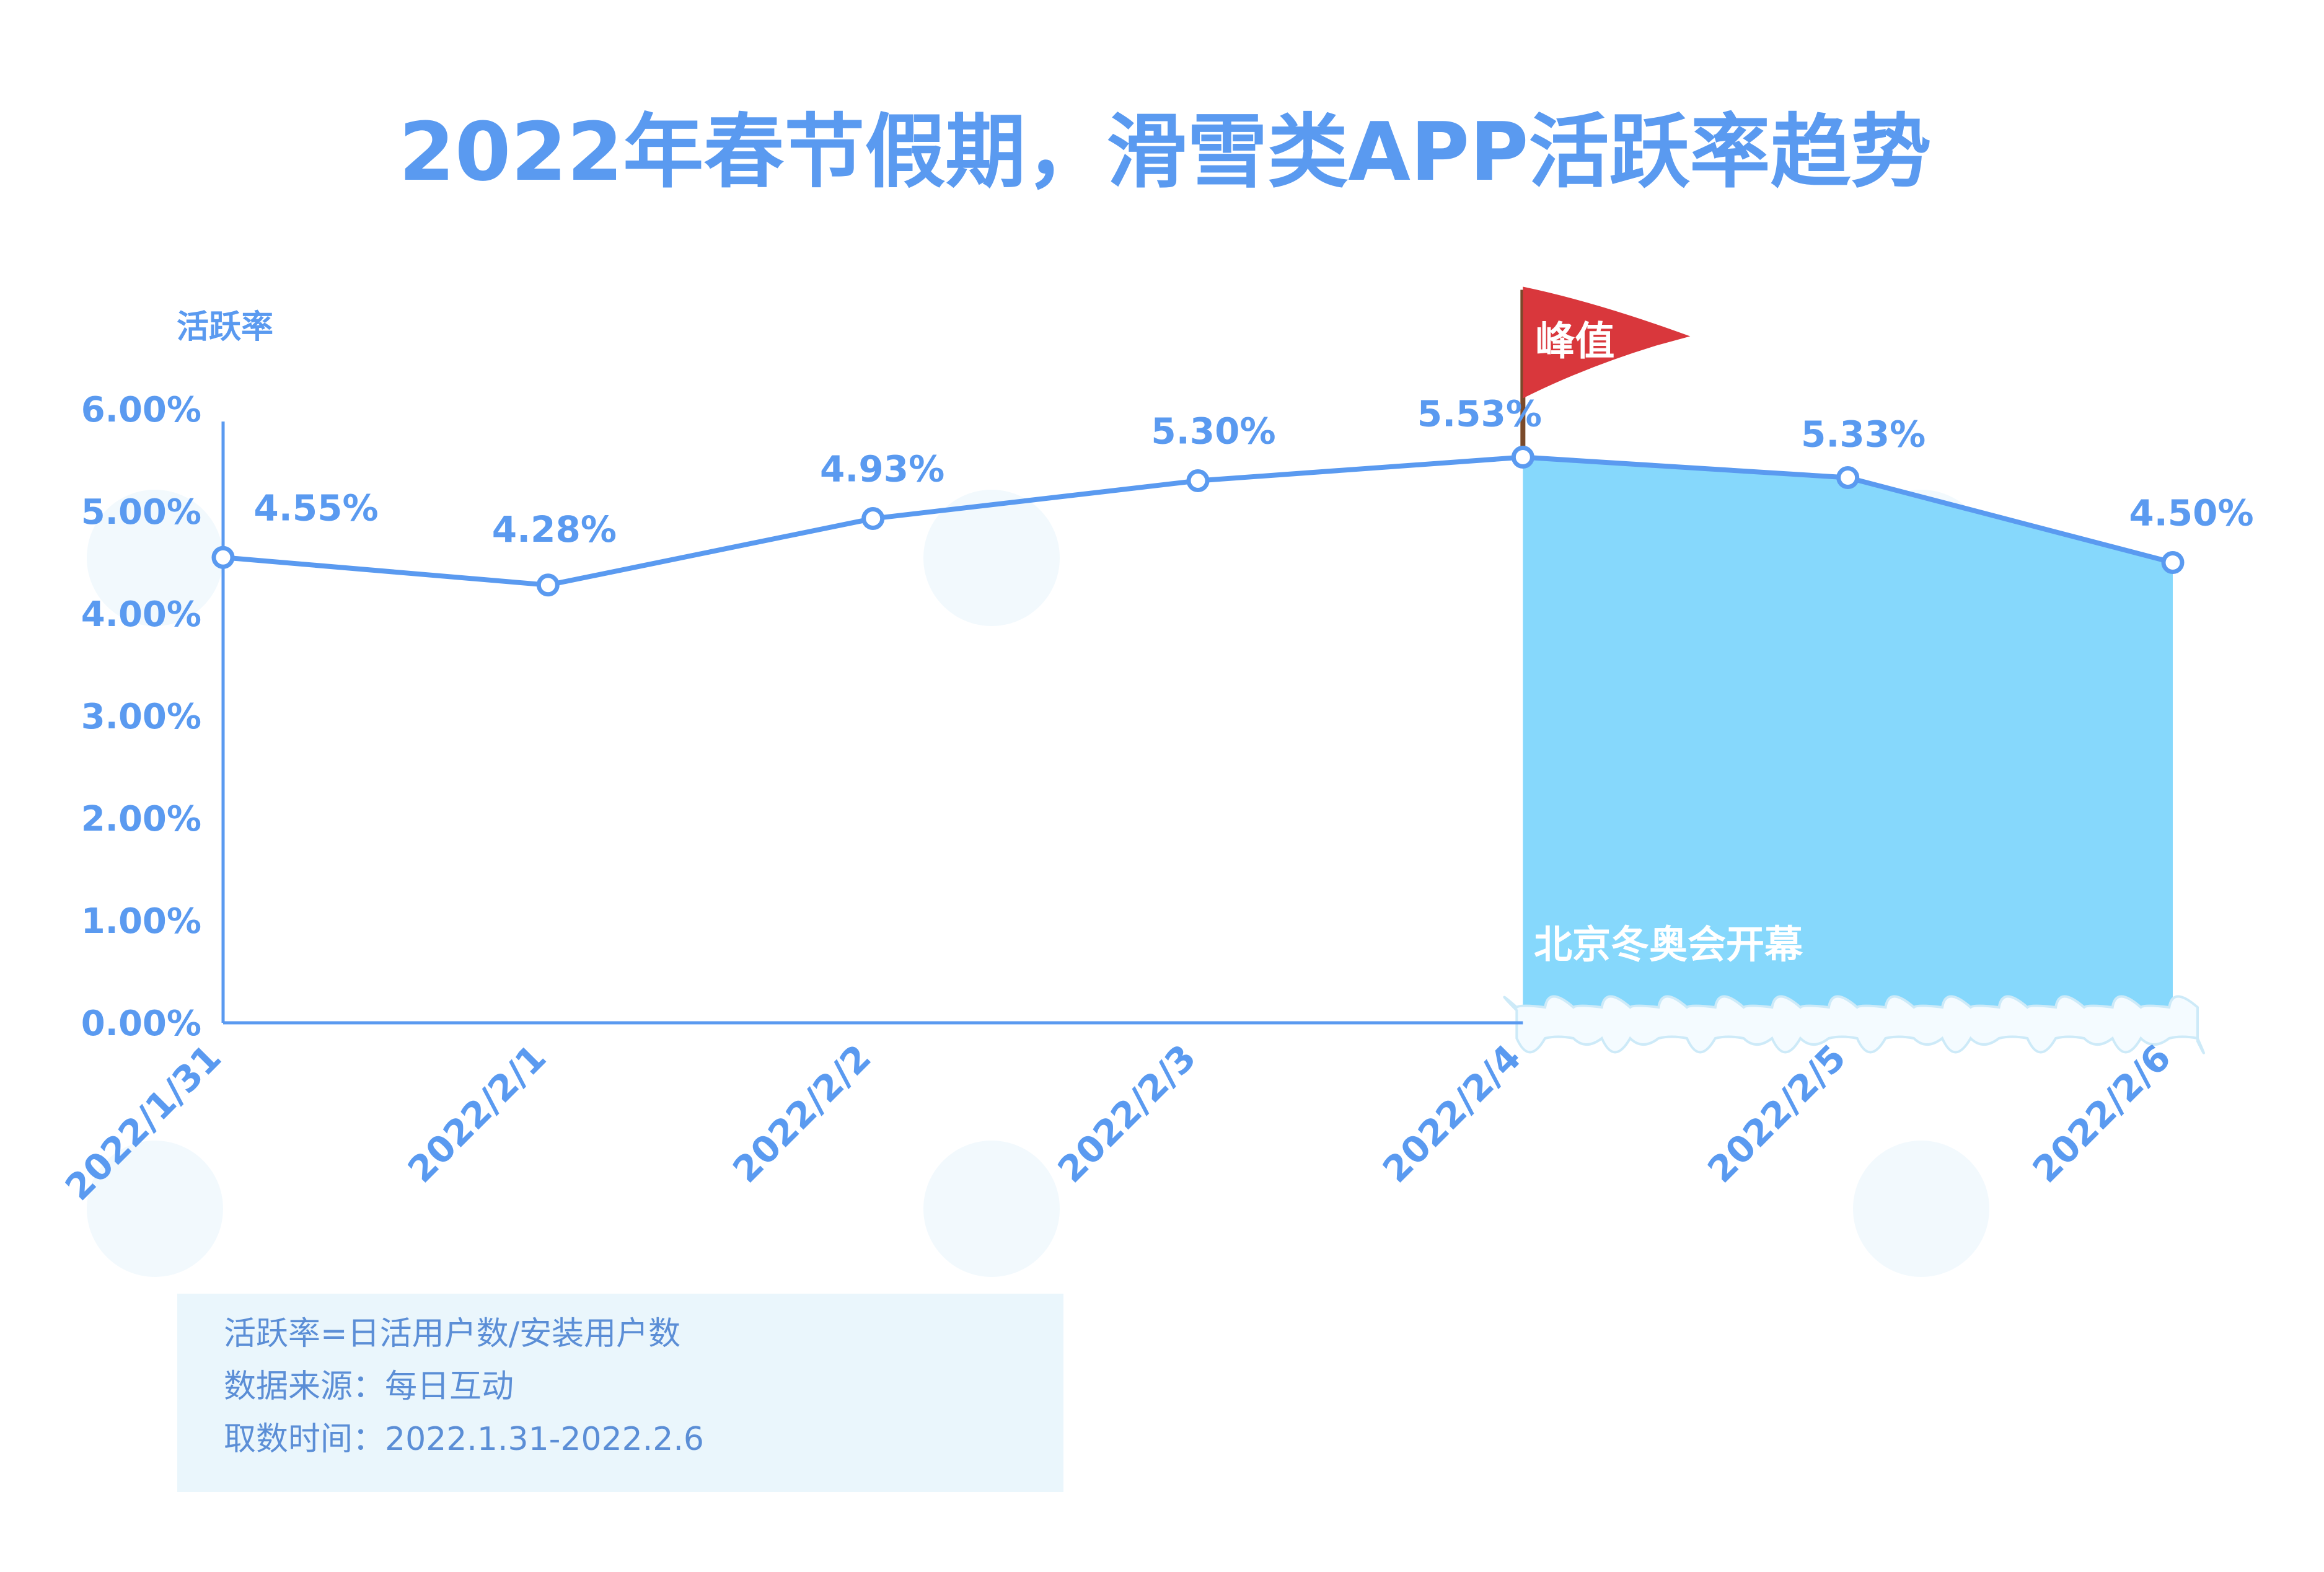 The image size is (2324, 1572). What do you see at coordinates (1198, 522) in the screenshot?
I see `data-points` at bounding box center [1198, 522].